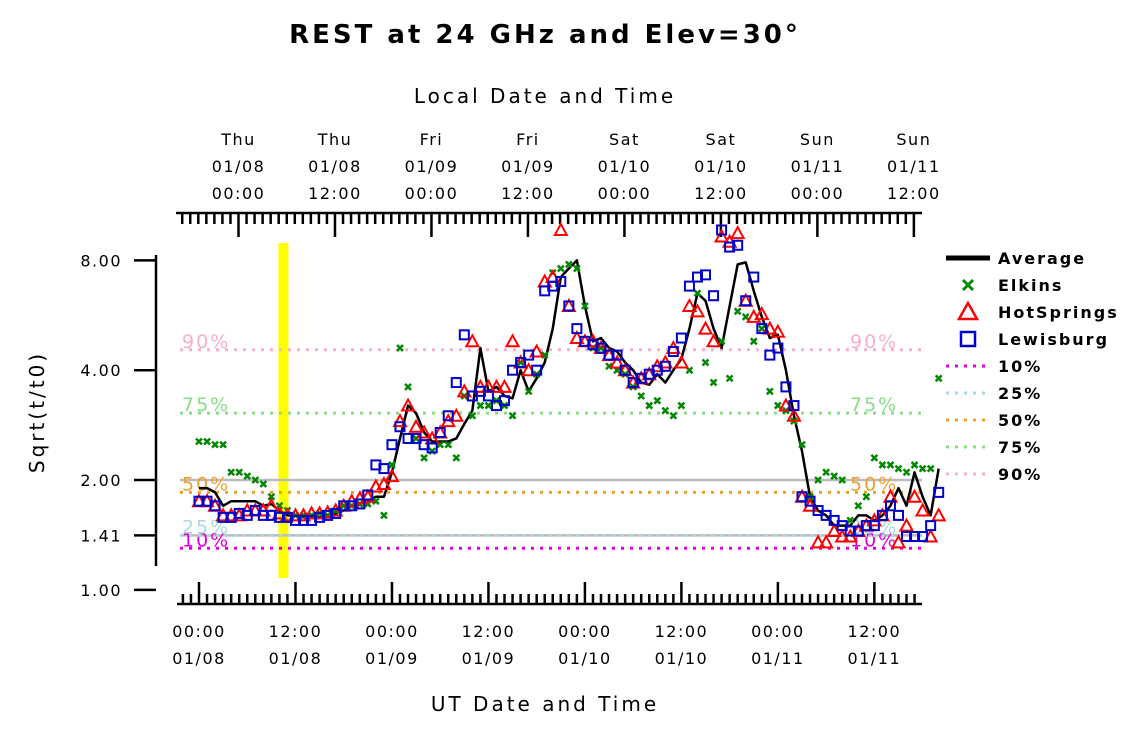 Image resolution: width=1125 pixels, height=731 pixels. I want to click on top-tick-time: 12:00, so click(914, 193).